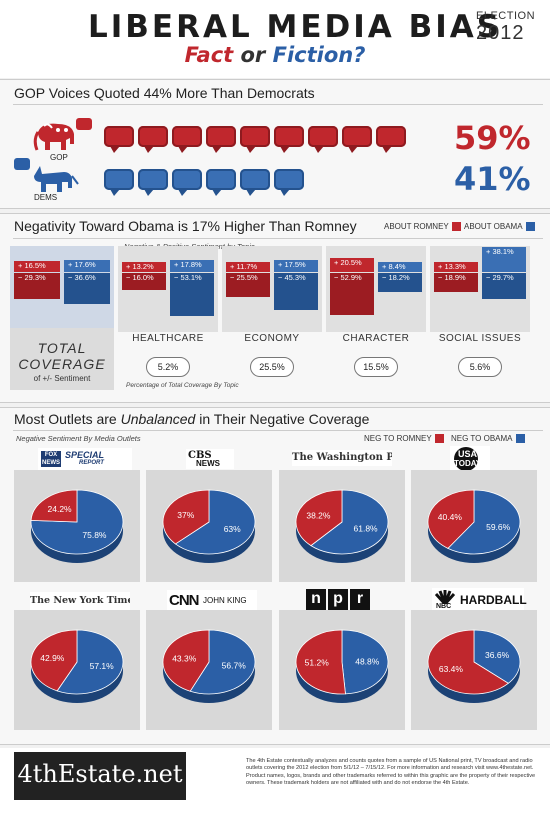  I want to click on pie-chart: 40.4% 59.6%, so click(474, 526).